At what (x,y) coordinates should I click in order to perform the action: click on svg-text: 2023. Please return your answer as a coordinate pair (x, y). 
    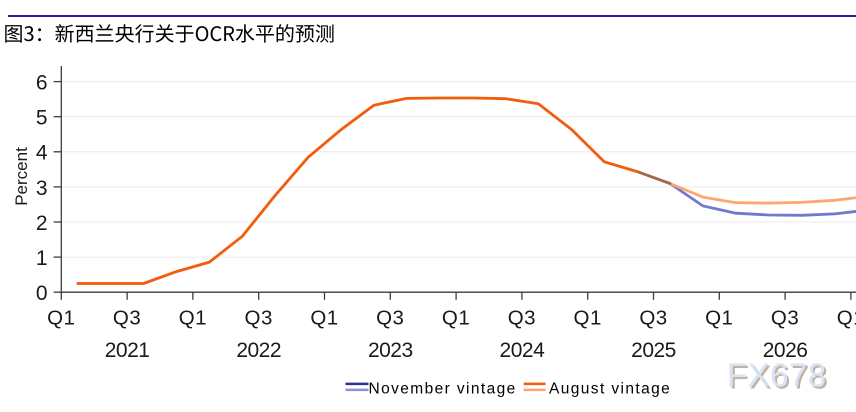
    Looking at the image, I should click on (390, 350).